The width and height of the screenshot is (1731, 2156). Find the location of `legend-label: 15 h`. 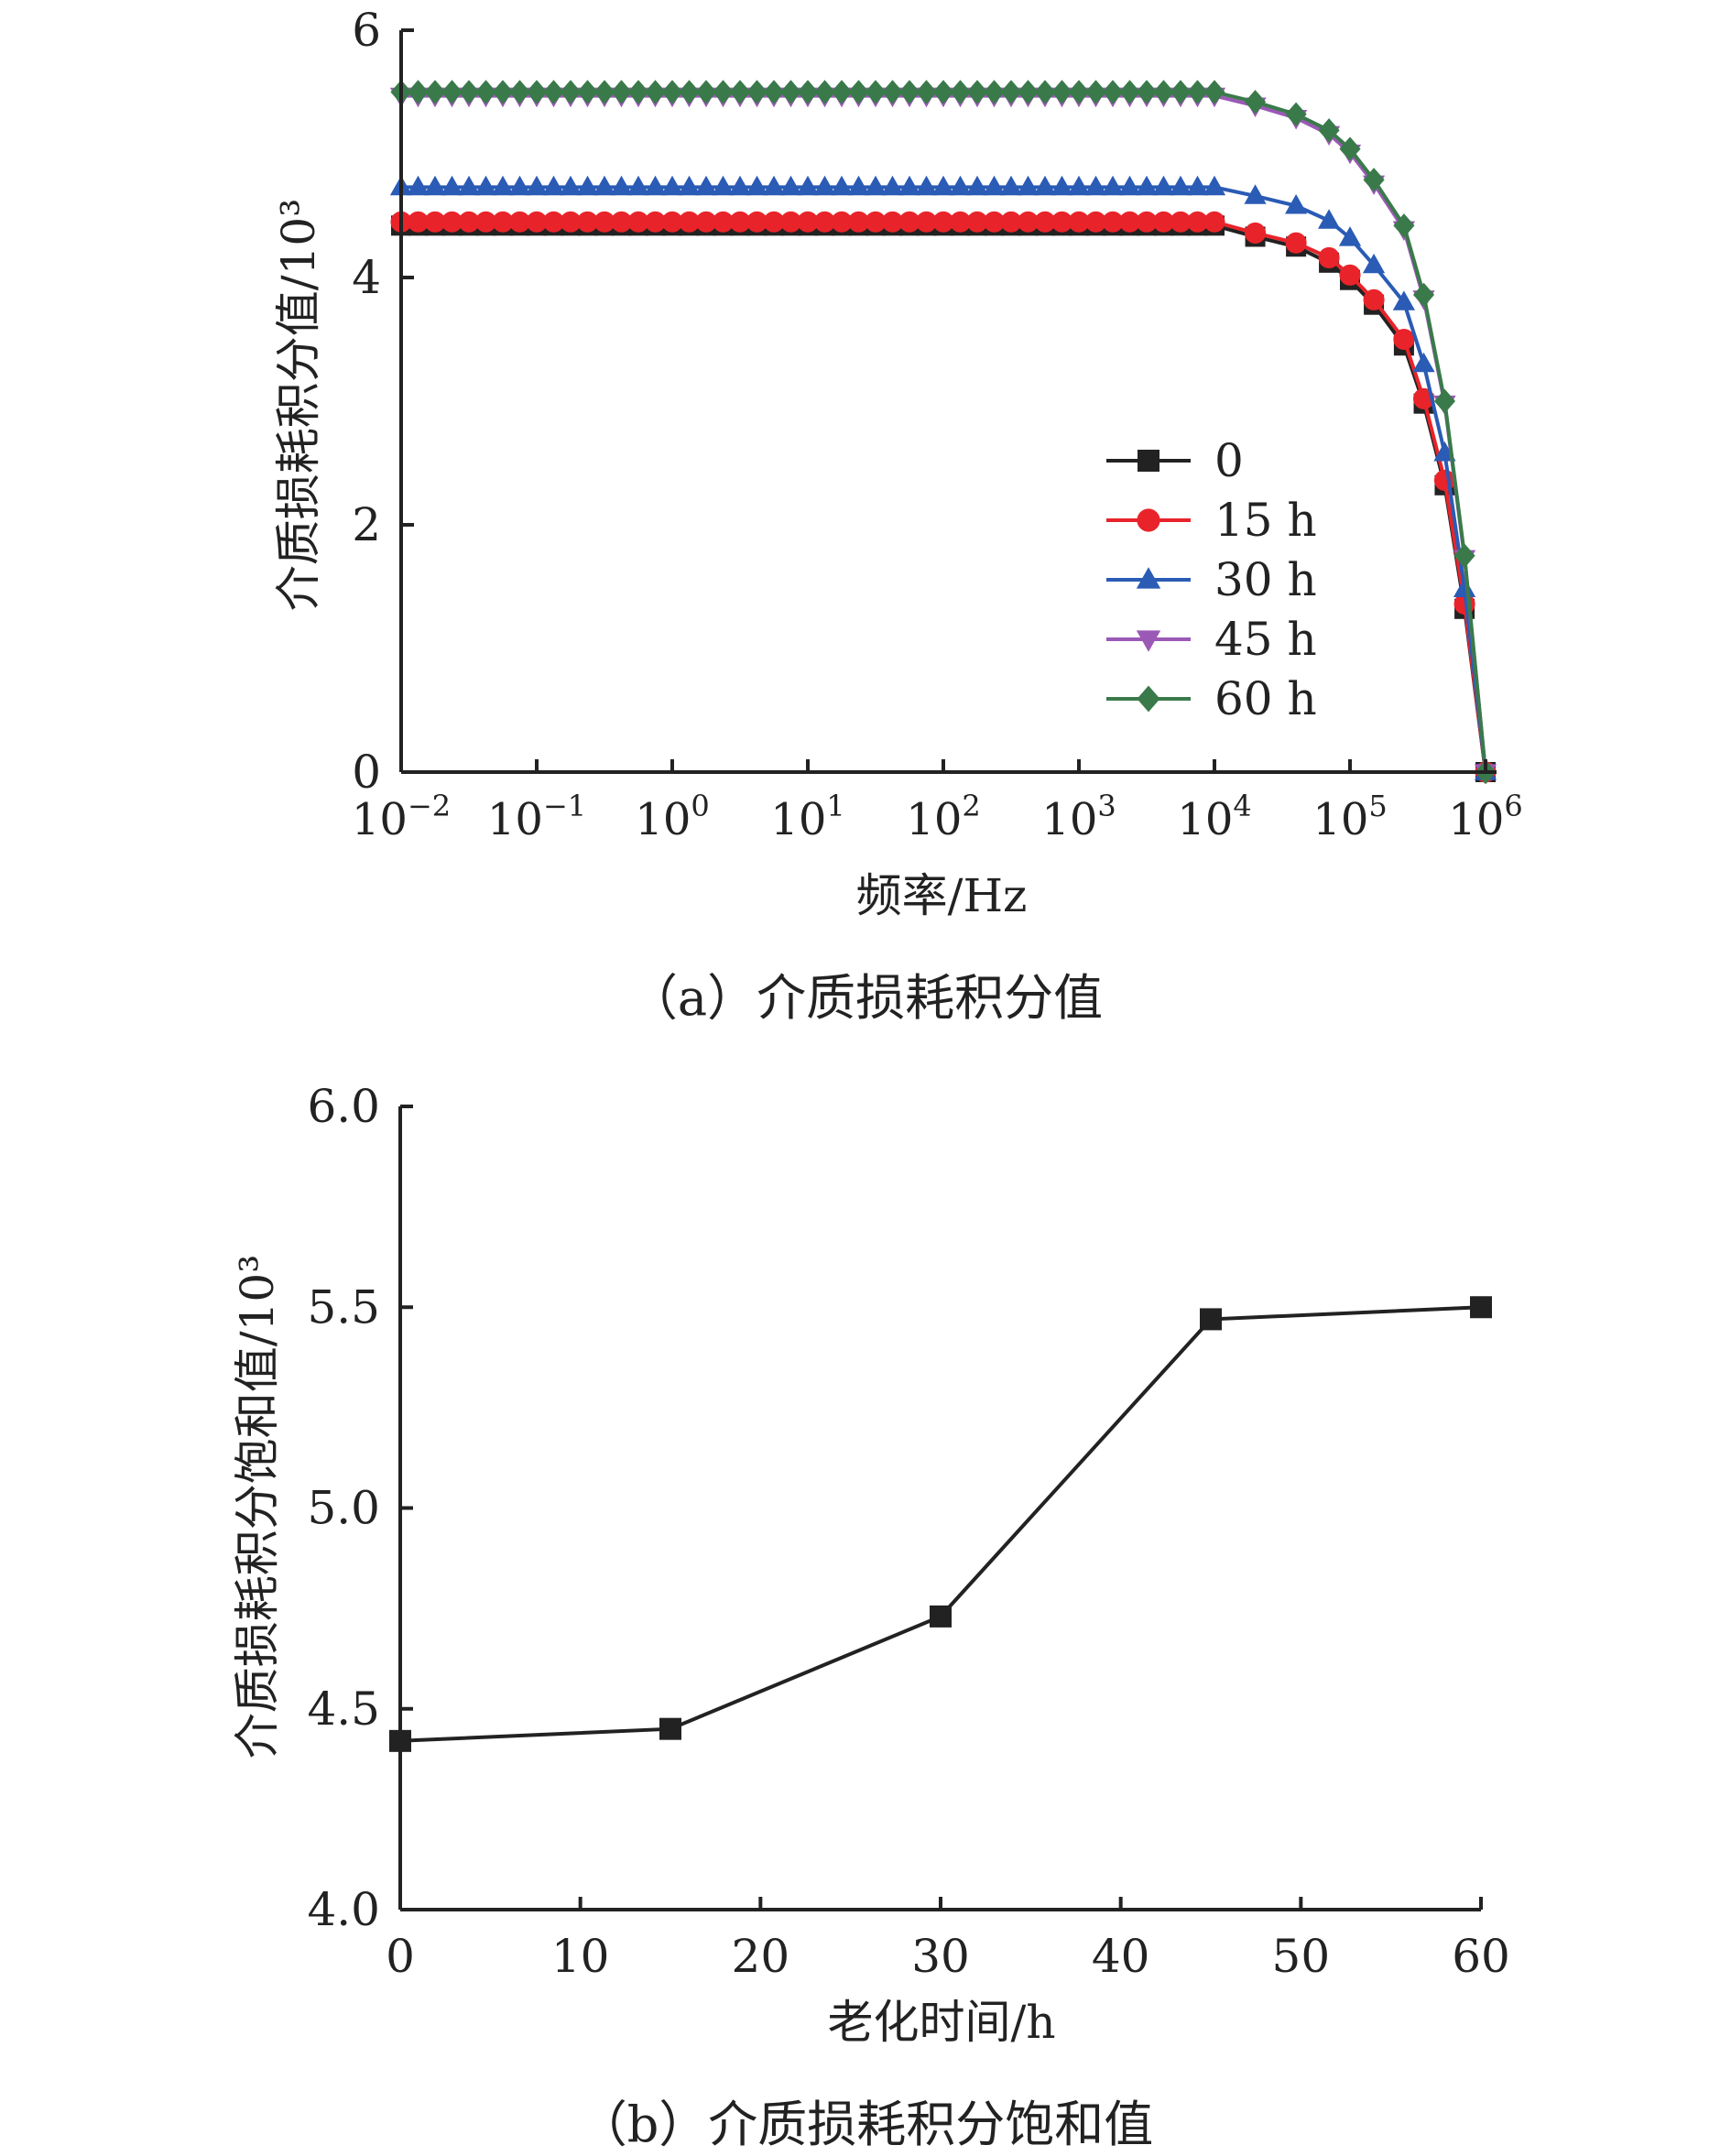

legend-label: 15 h is located at coordinates (1265, 520).